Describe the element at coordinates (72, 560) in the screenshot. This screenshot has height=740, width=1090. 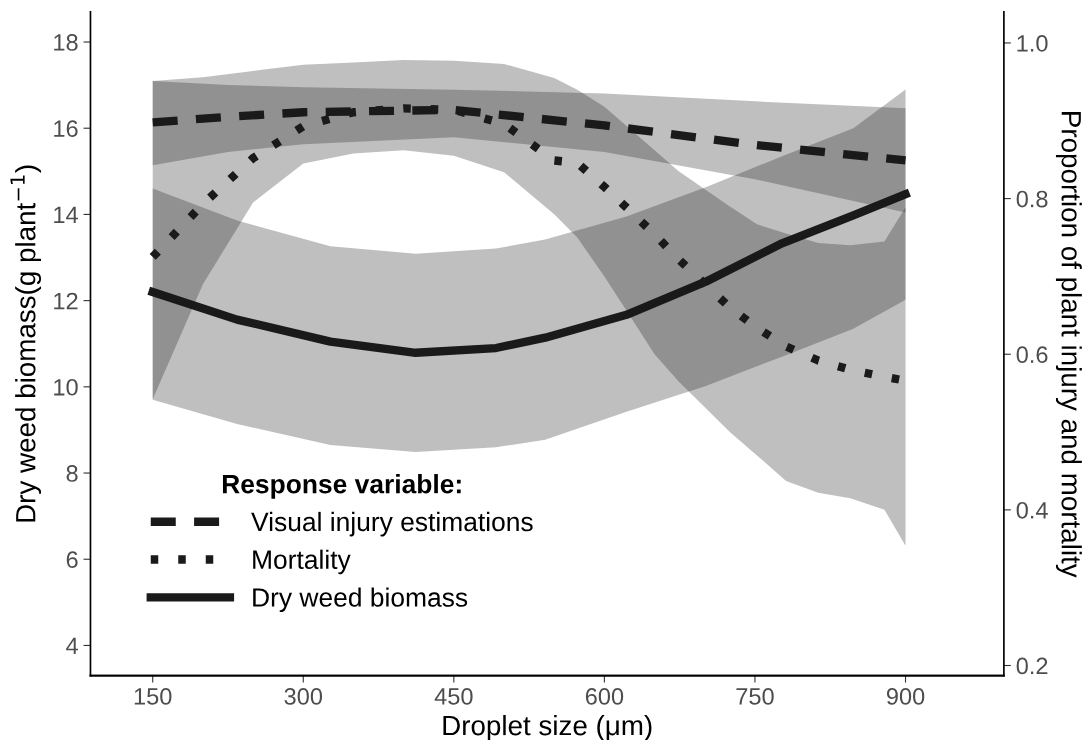
I see `y-tick-label: 6` at that location.